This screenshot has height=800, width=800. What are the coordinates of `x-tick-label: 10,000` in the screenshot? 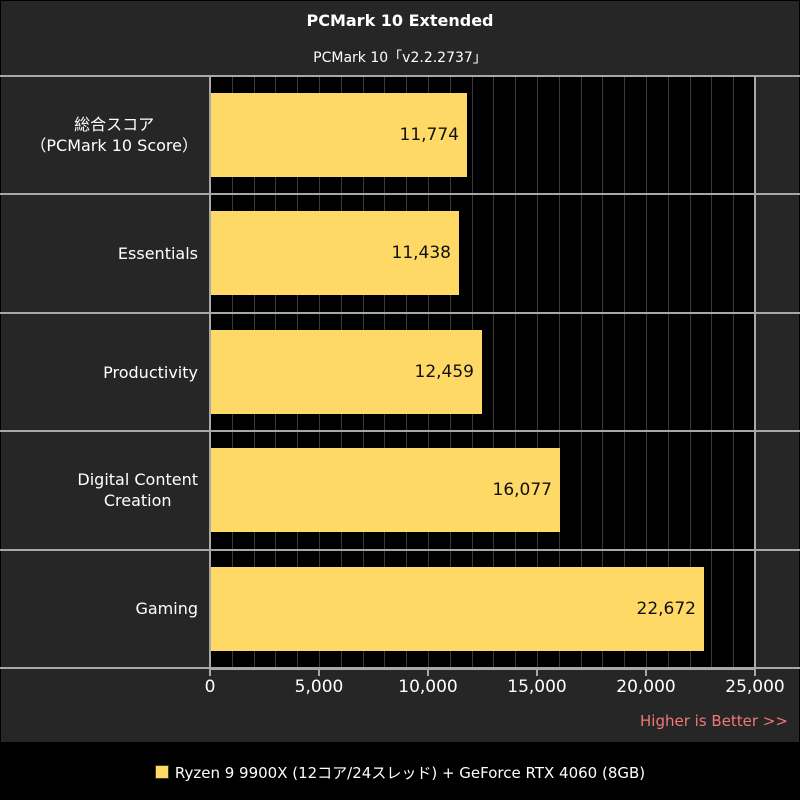 It's located at (428, 687).